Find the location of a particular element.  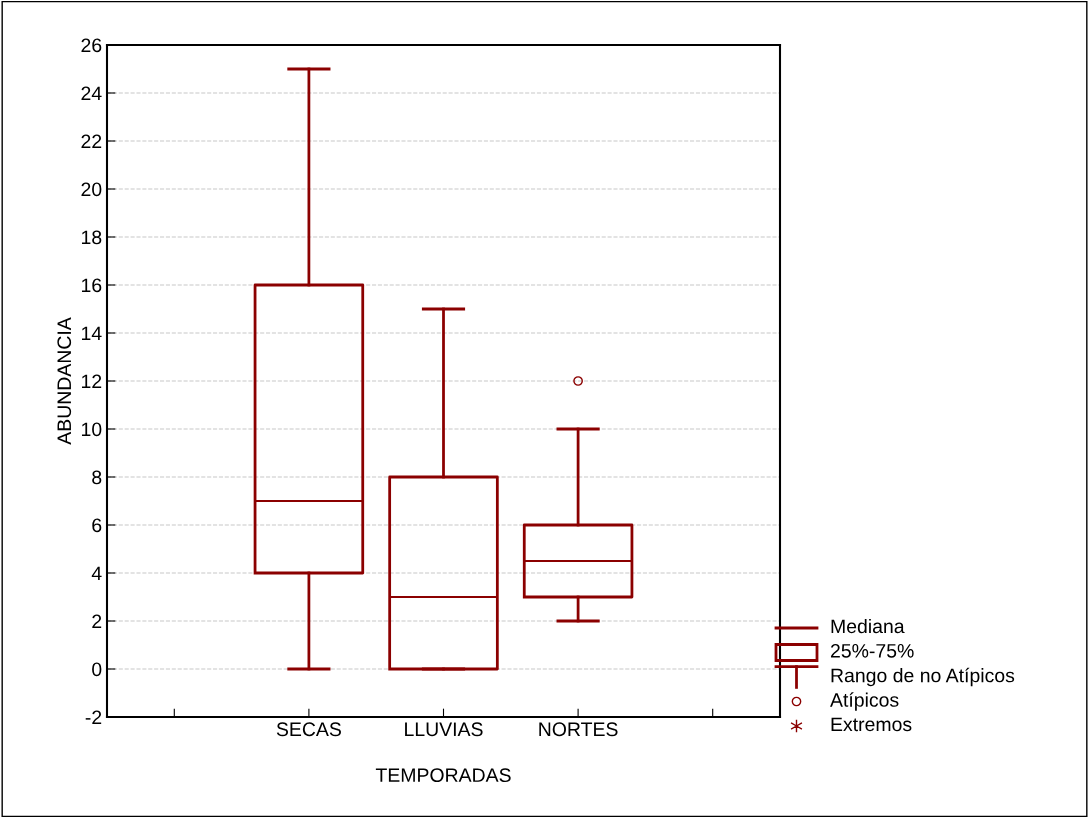

y-tick-label: 16 is located at coordinates (92, 285).